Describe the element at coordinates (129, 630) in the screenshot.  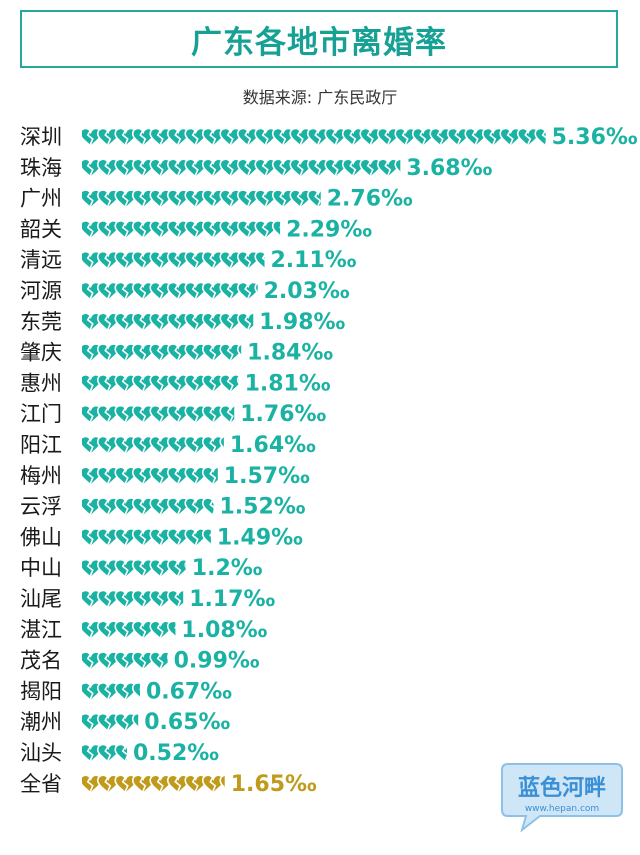
I see `bar-湛江` at that location.